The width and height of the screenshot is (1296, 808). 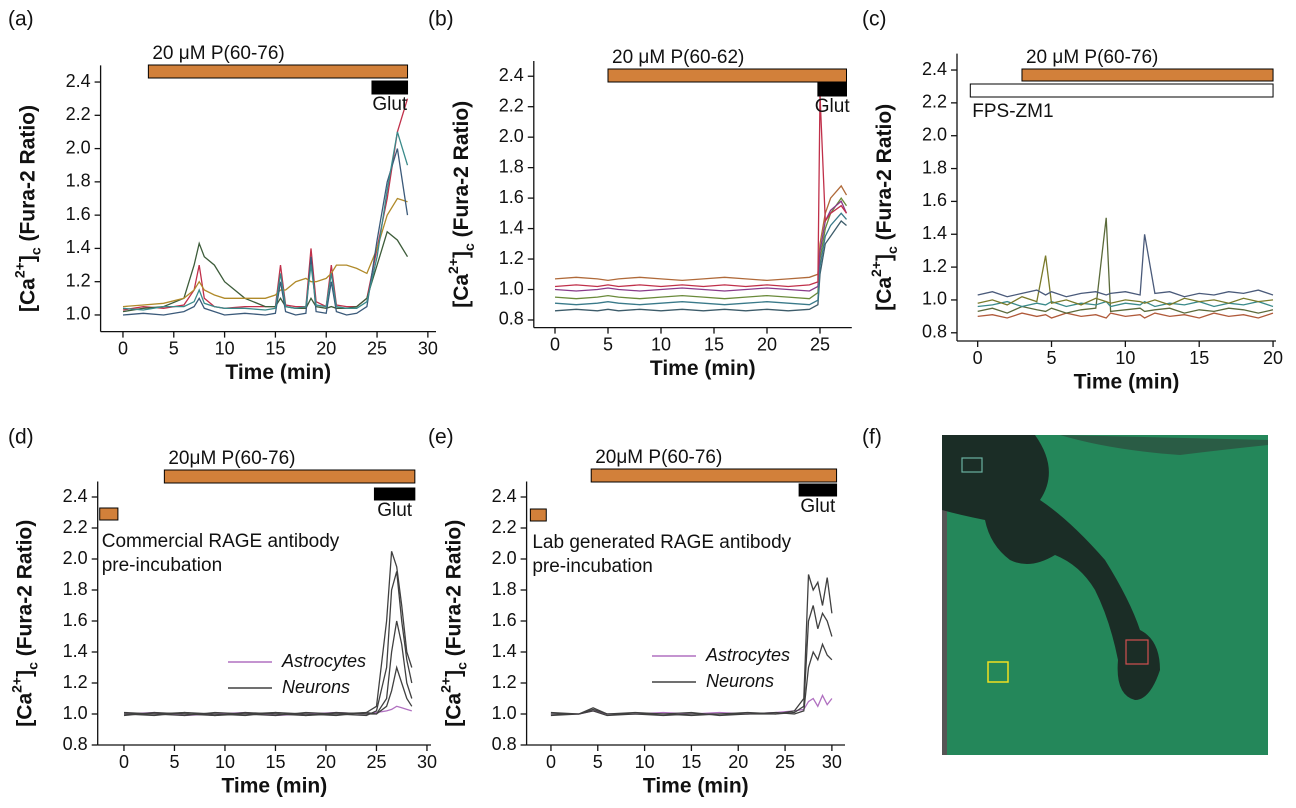 I want to click on treatment-label: FPS-ZM1, so click(x=1012, y=111).